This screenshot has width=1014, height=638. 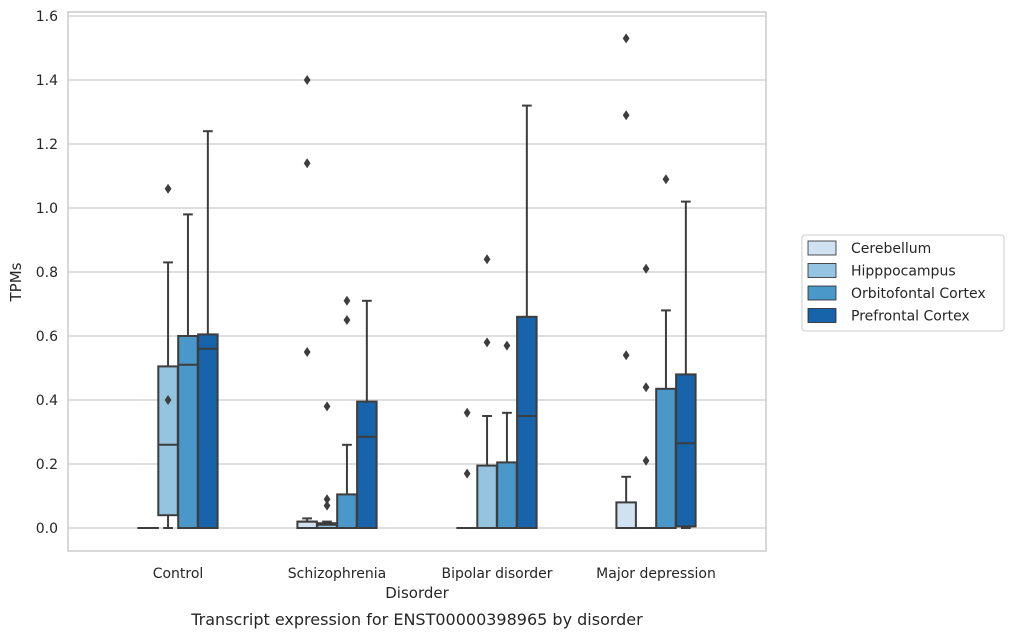 What do you see at coordinates (656, 574) in the screenshot?
I see `x-tick-label: Major depression` at bounding box center [656, 574].